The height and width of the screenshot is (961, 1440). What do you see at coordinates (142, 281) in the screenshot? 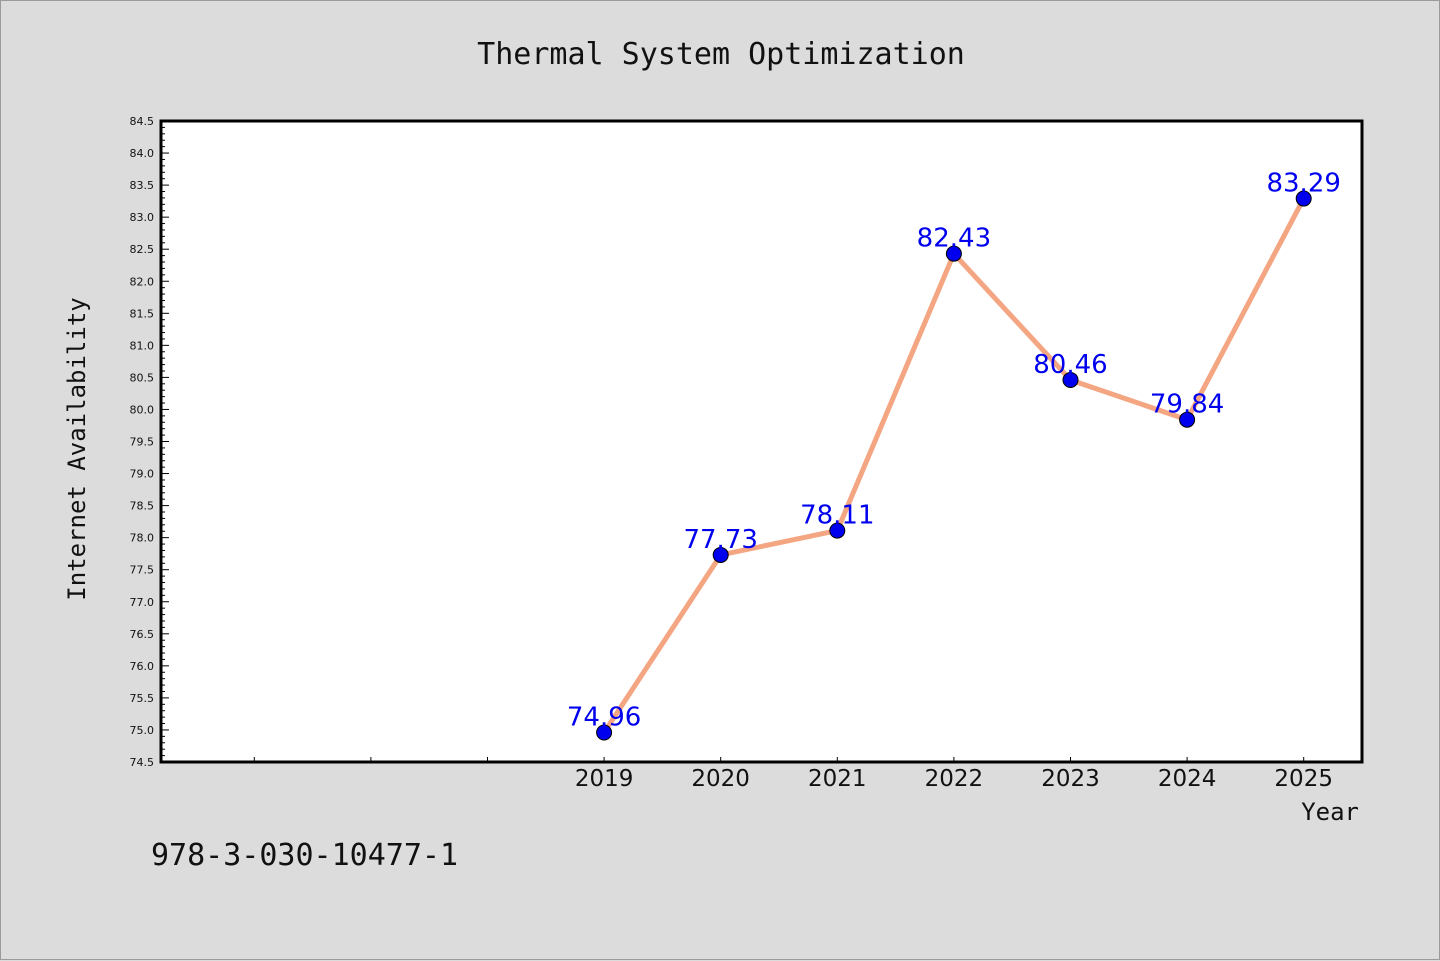
I see `y-tick-label: 82.0` at bounding box center [142, 281].